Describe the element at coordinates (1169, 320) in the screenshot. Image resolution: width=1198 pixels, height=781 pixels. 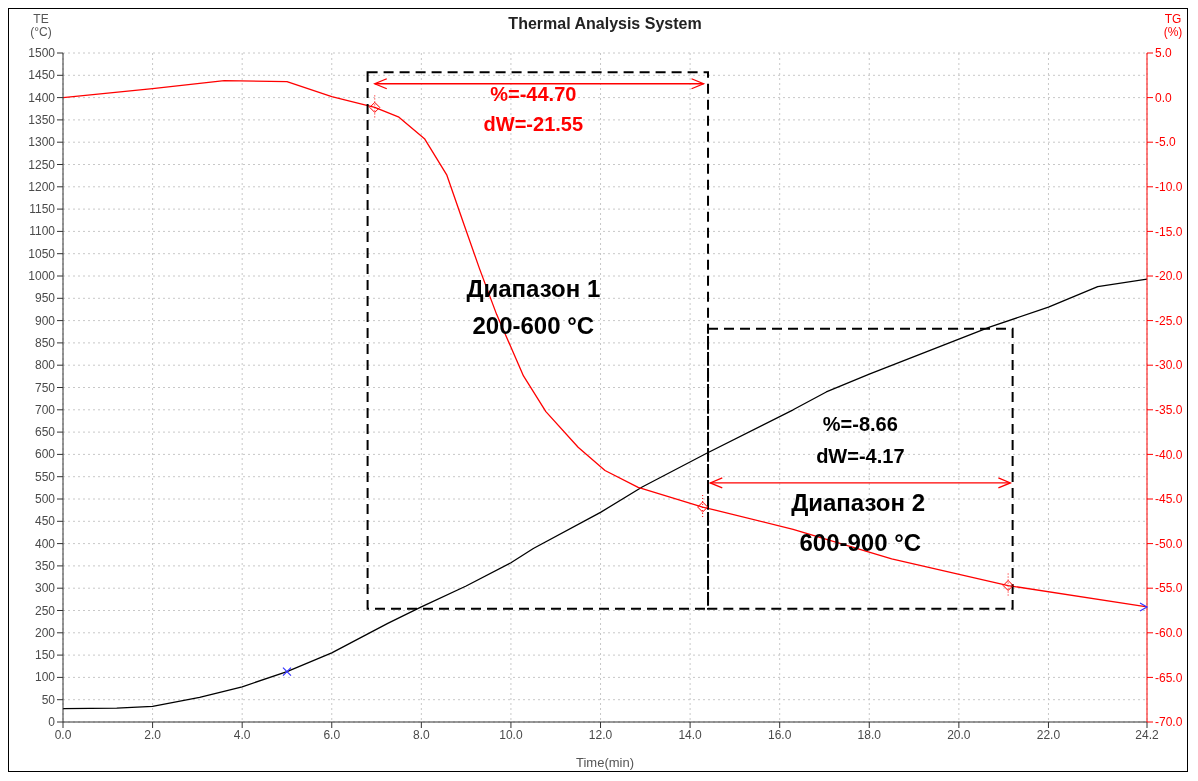
I see `y2-tick-label: -25.0` at that location.